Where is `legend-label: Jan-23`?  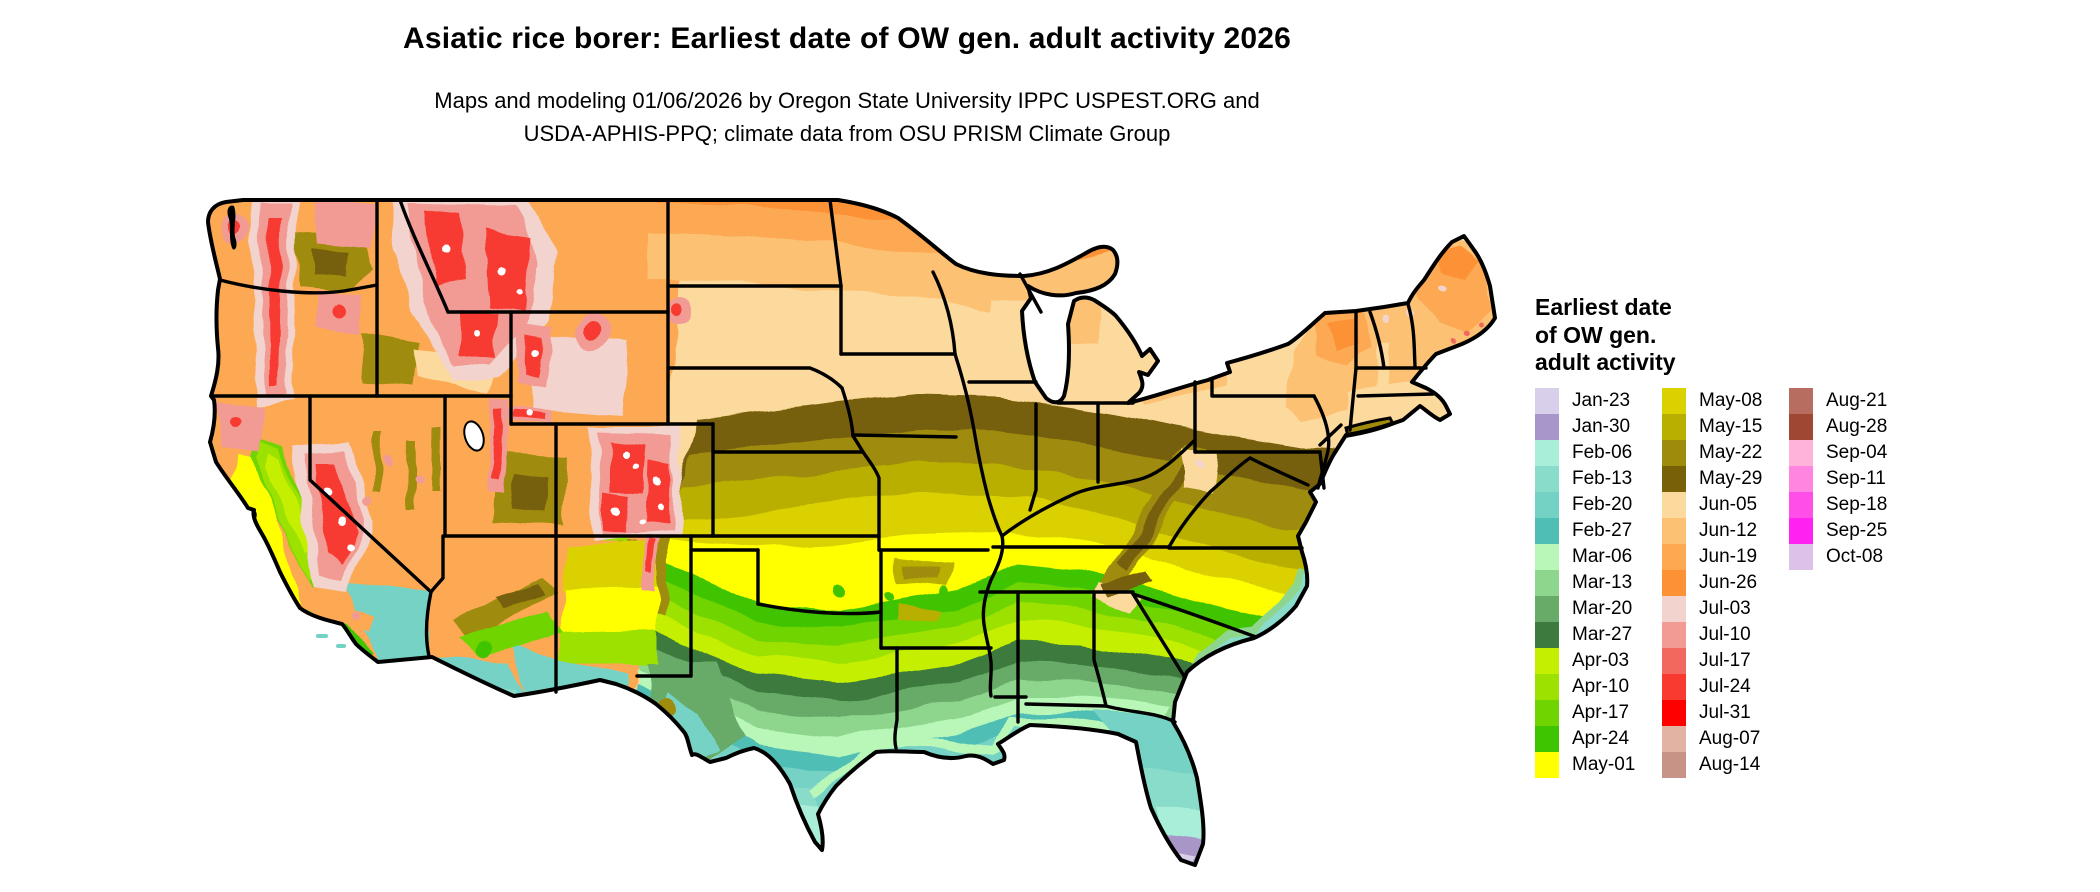 legend-label: Jan-23 is located at coordinates (1601, 400).